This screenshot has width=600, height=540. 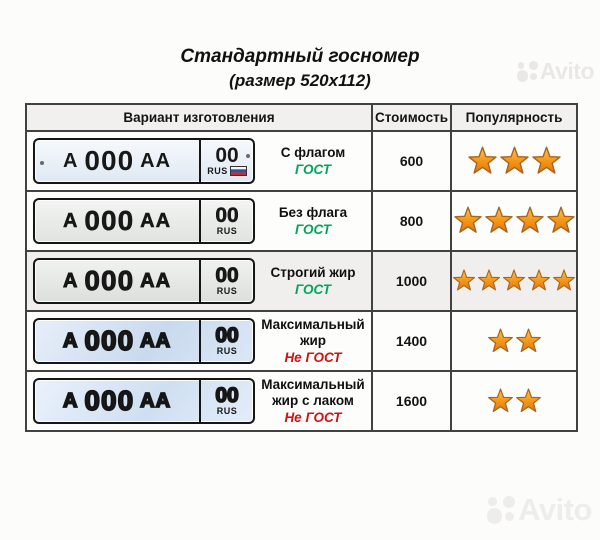 I want to click on avito-wordmark: Avito, so click(x=555, y=509).